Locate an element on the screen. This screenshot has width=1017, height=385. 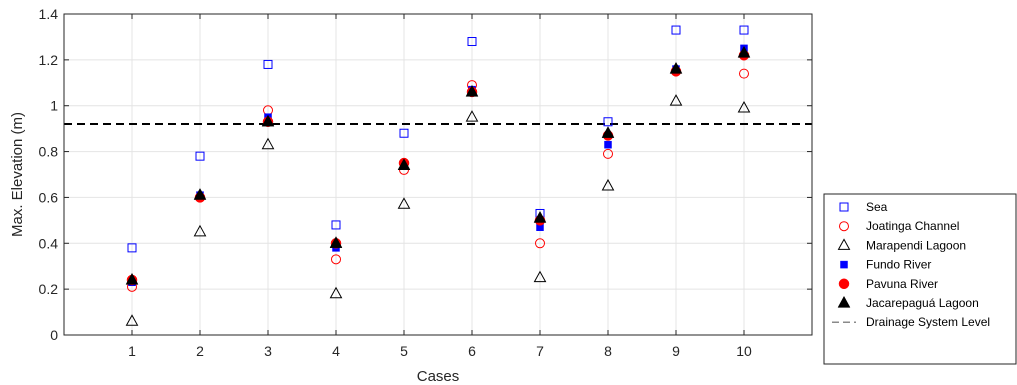
legend-label: Joatinga Channel is located at coordinates (912, 226).